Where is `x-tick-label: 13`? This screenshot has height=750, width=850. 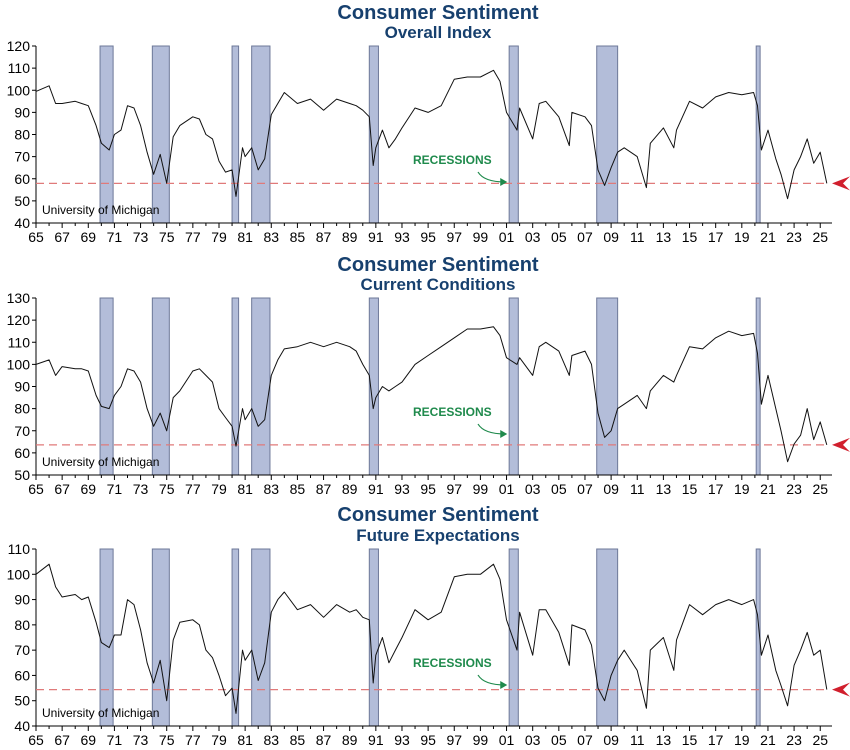
x-tick-label: 13 is located at coordinates (664, 237).